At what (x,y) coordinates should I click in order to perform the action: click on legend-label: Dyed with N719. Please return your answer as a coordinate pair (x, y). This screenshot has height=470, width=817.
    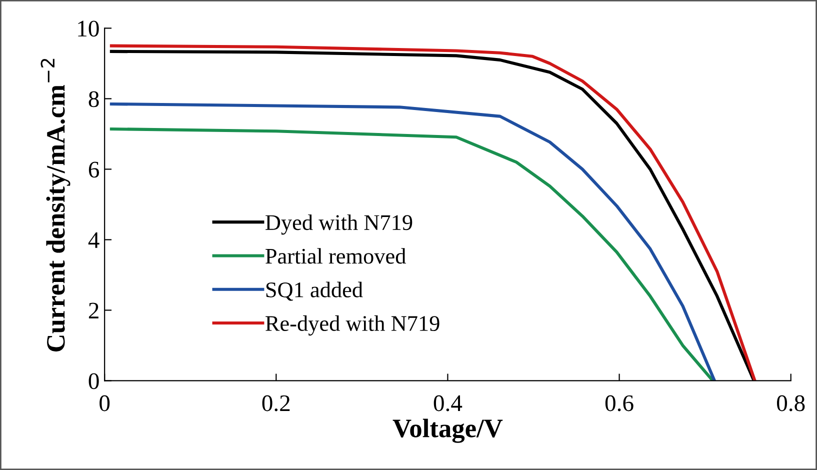
    Looking at the image, I should click on (339, 224).